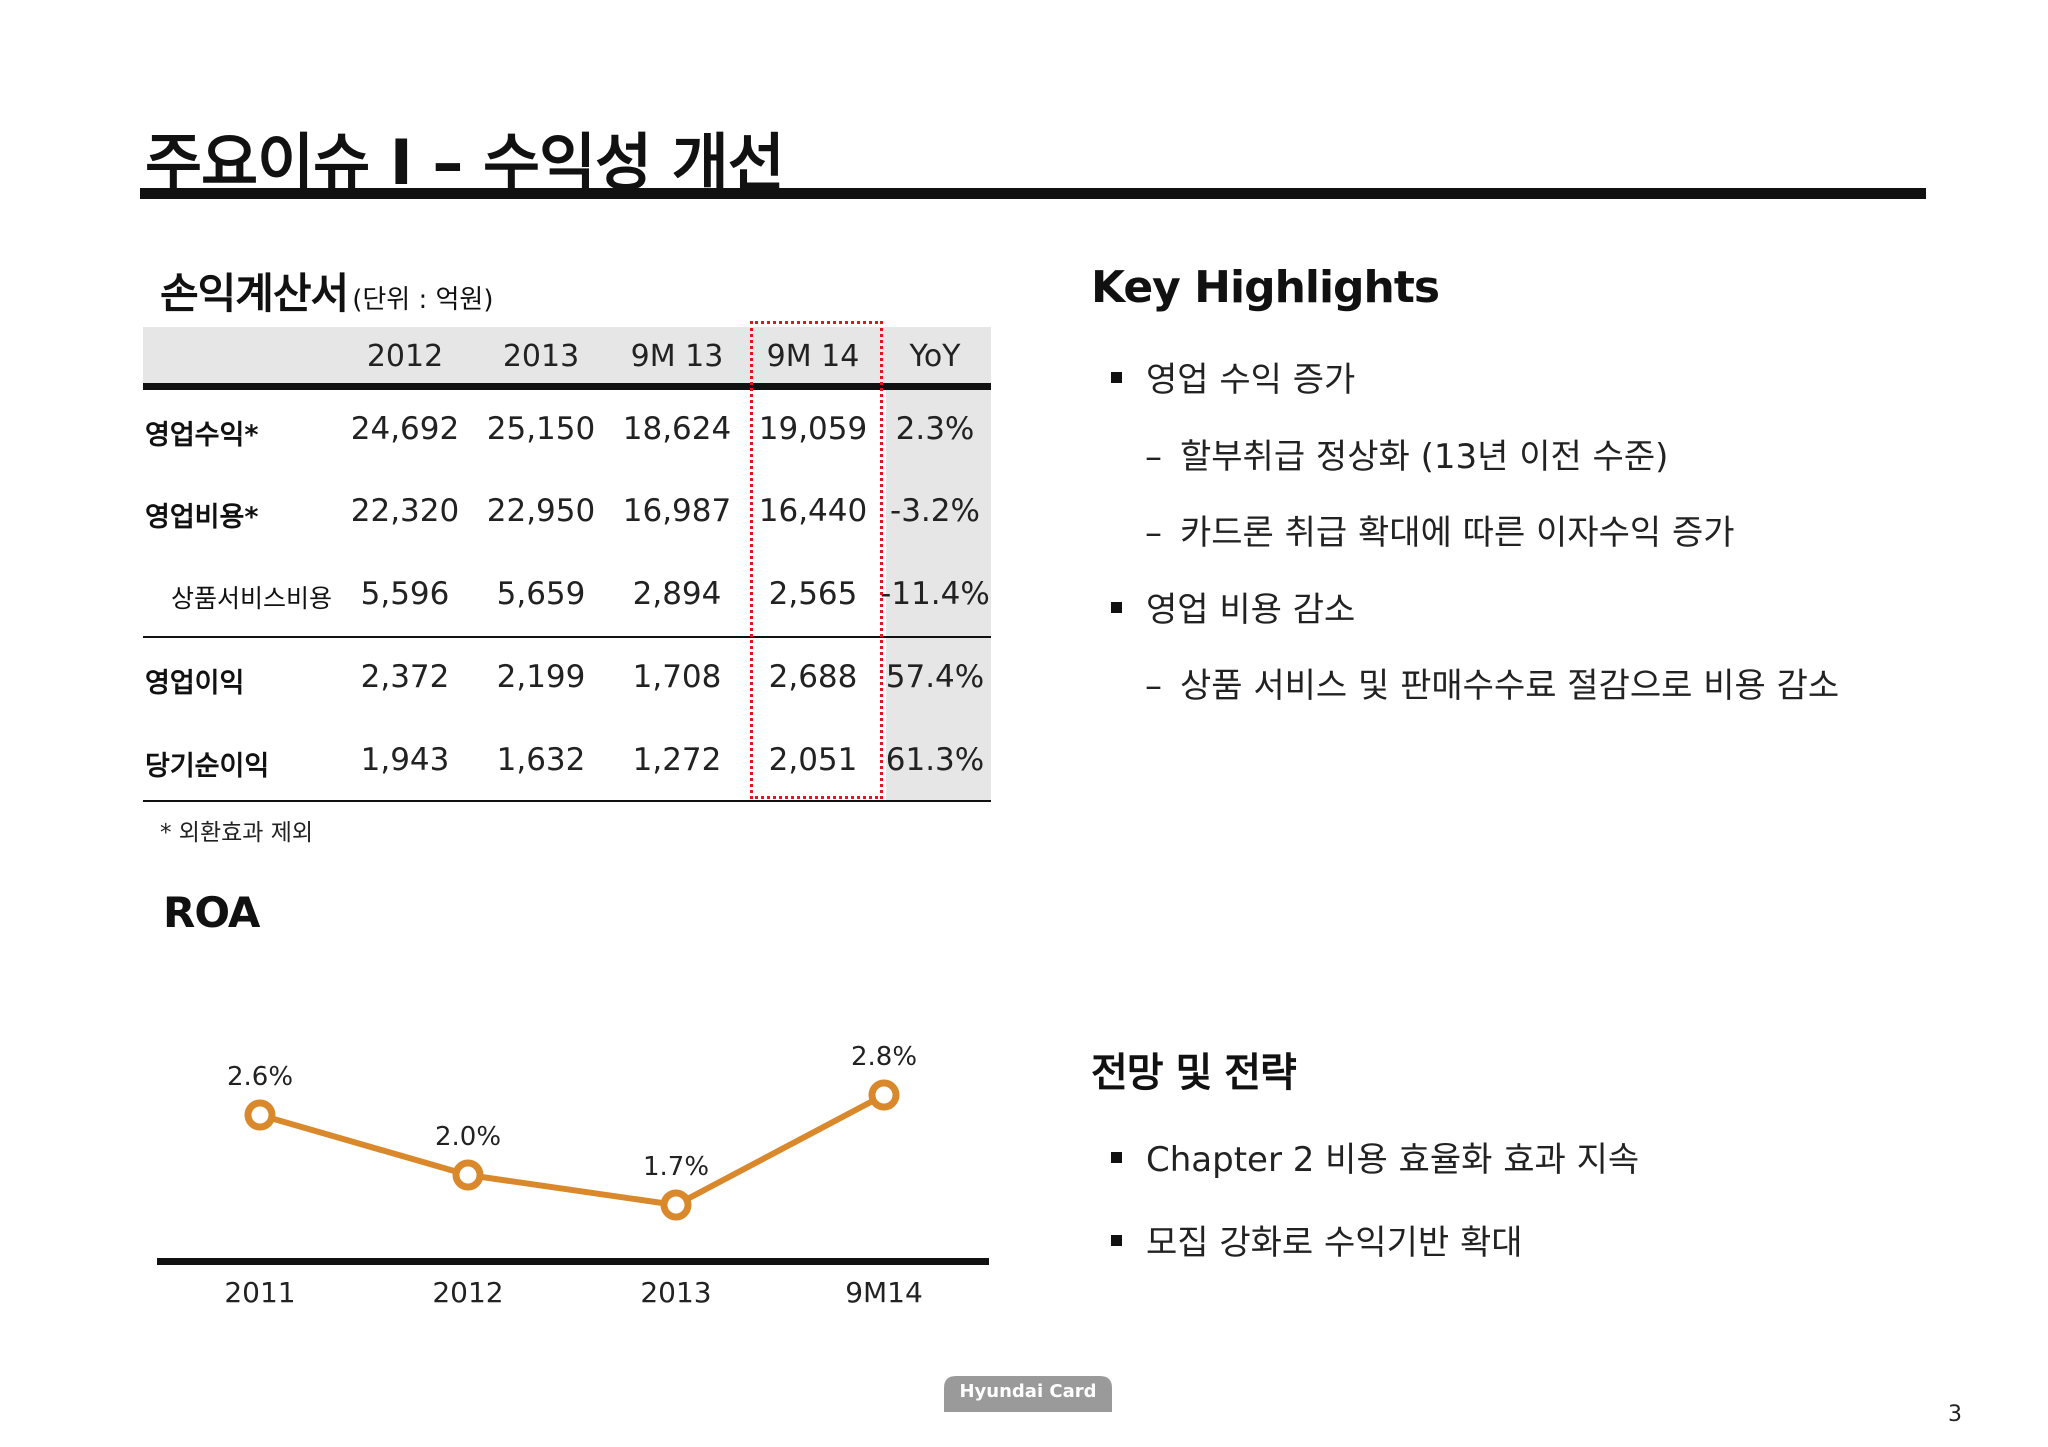  Describe the element at coordinates (1334, 1243) in the screenshot. I see `strategy-text: 모집 강화로 수익기반 확대` at that location.